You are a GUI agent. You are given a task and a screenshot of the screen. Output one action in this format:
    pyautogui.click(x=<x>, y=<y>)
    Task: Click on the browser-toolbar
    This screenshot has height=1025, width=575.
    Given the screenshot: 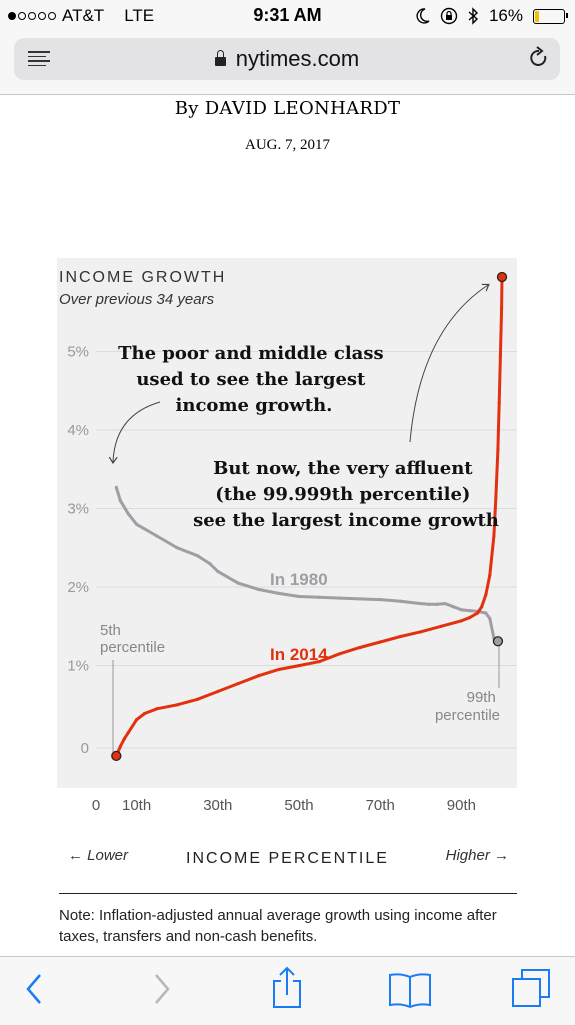 What is the action you would take?
    pyautogui.click(x=287, y=990)
    